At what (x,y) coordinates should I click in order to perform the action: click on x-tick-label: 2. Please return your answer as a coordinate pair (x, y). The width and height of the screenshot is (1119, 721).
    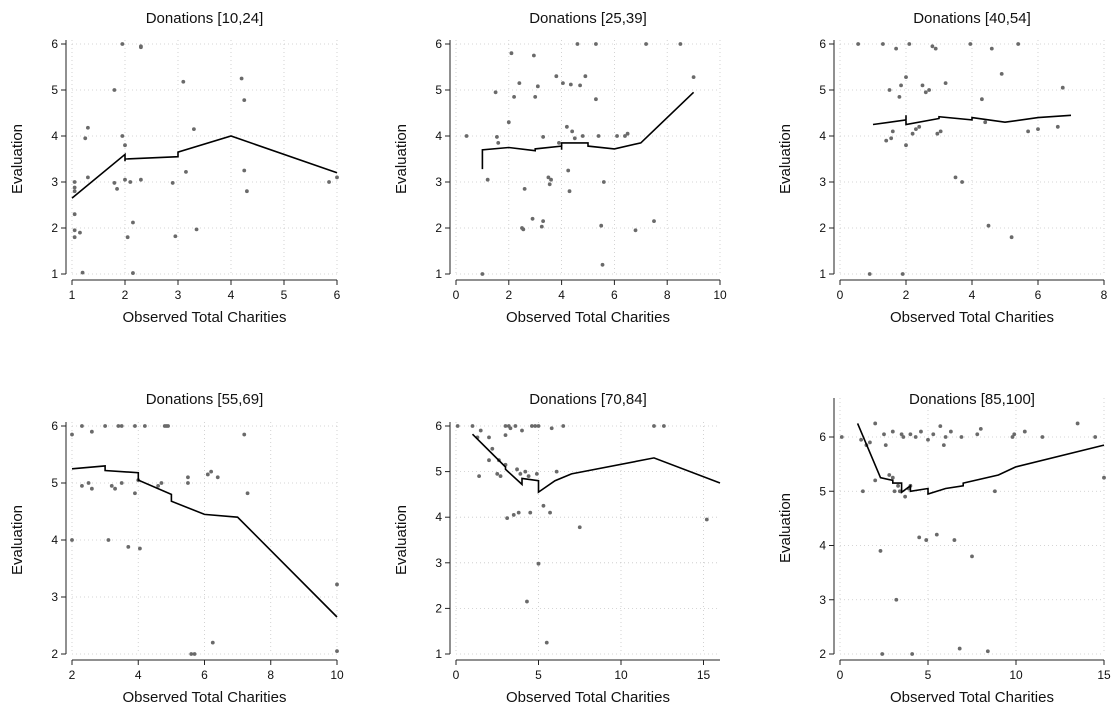
    Looking at the image, I should click on (906, 295).